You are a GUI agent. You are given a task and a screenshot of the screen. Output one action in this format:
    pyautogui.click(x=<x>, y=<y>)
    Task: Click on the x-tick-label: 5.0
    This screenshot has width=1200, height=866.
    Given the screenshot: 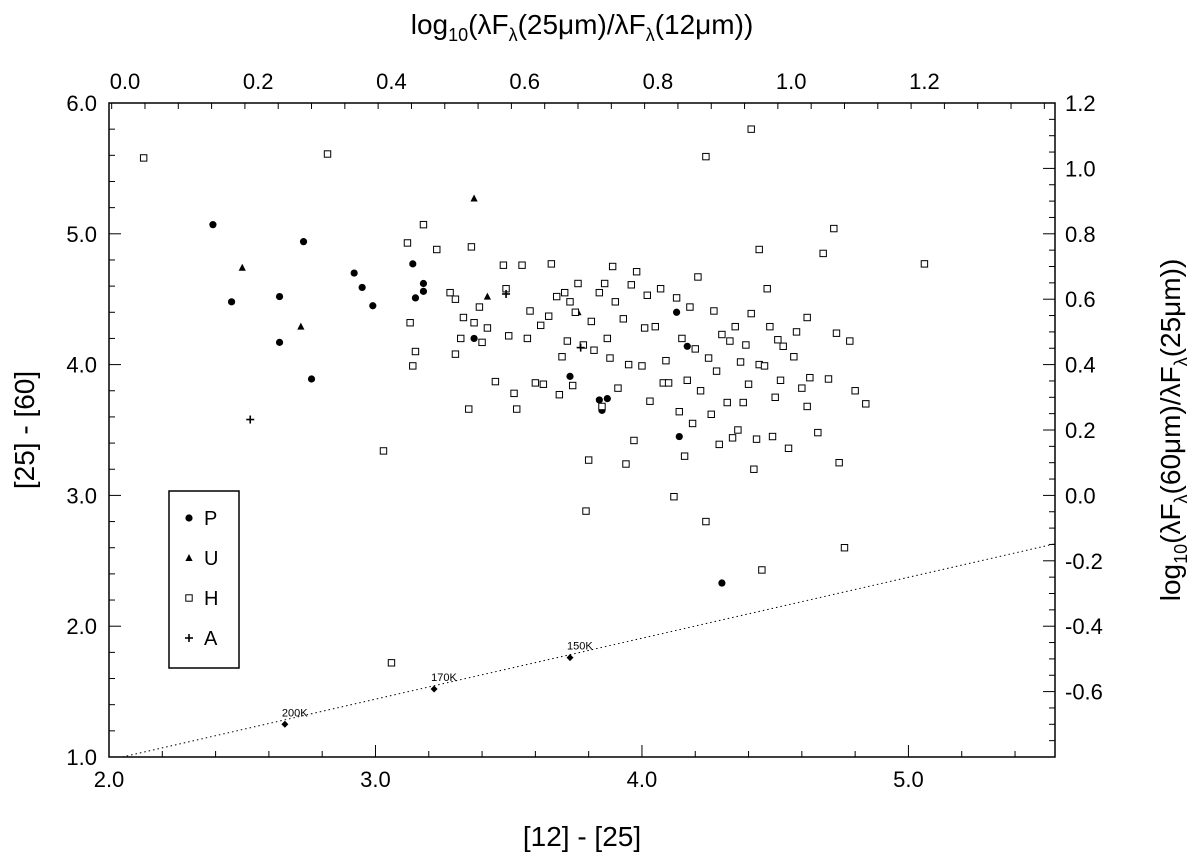 What is the action you would take?
    pyautogui.click(x=908, y=779)
    